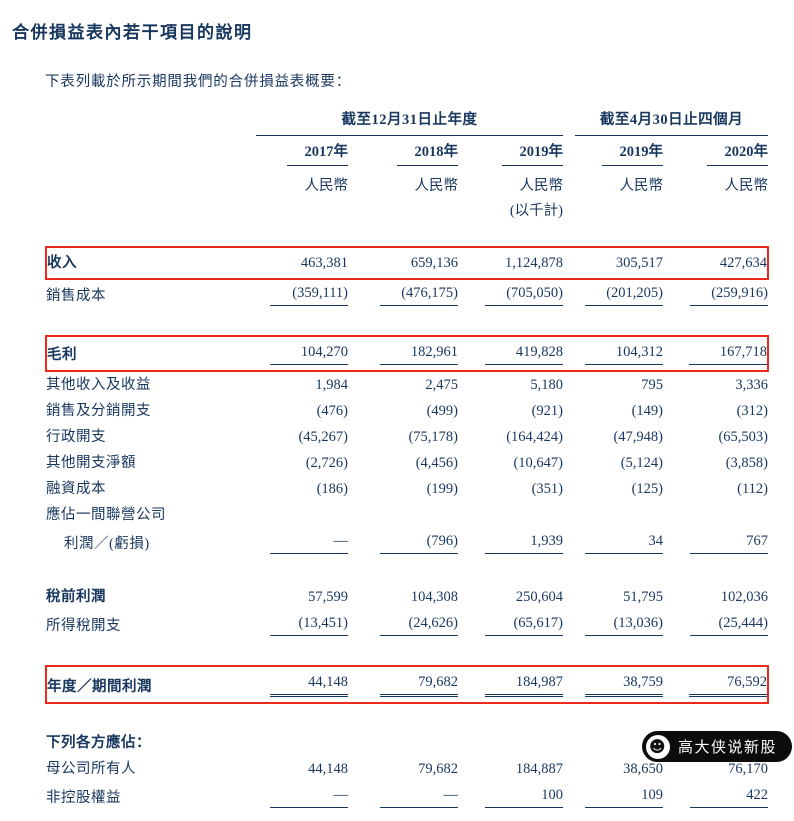  What do you see at coordinates (434, 597) in the screenshot?
I see `cell-value: 104,308` at bounding box center [434, 597].